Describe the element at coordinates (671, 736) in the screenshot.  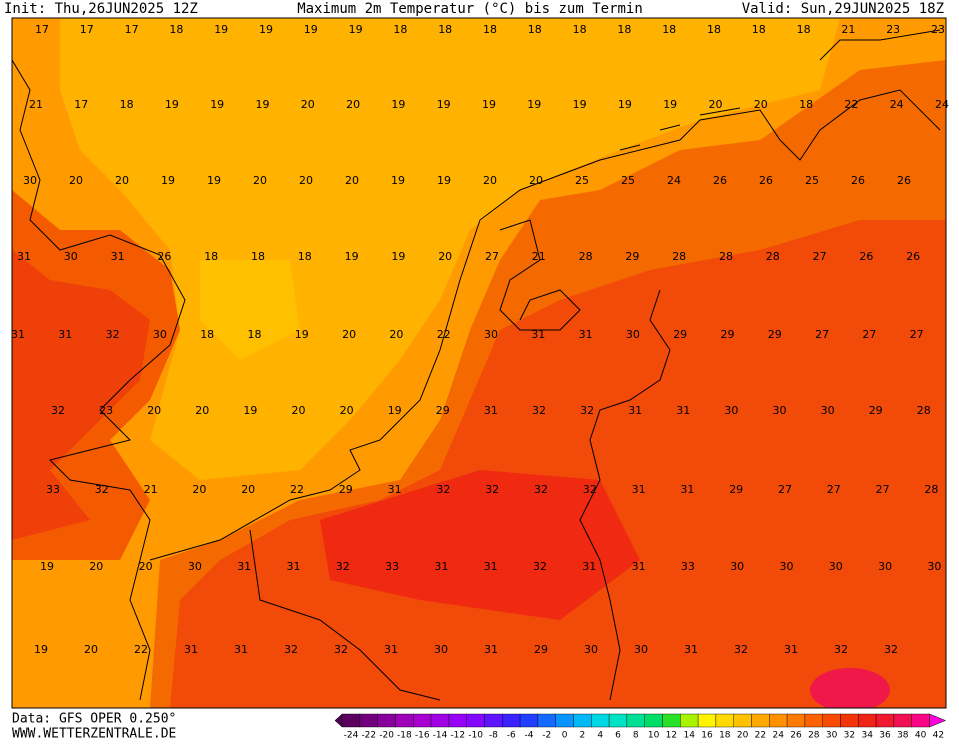
I see `colorbar-label: 12` at that location.